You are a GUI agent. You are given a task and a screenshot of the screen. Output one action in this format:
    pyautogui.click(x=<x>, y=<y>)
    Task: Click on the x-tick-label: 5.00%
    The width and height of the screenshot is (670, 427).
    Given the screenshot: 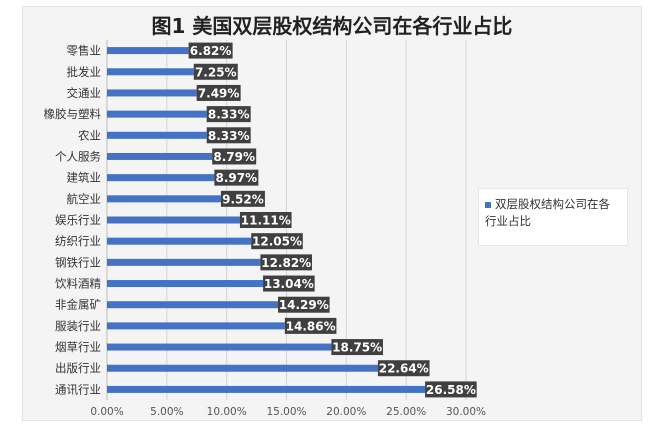 What is the action you would take?
    pyautogui.click(x=166, y=412)
    